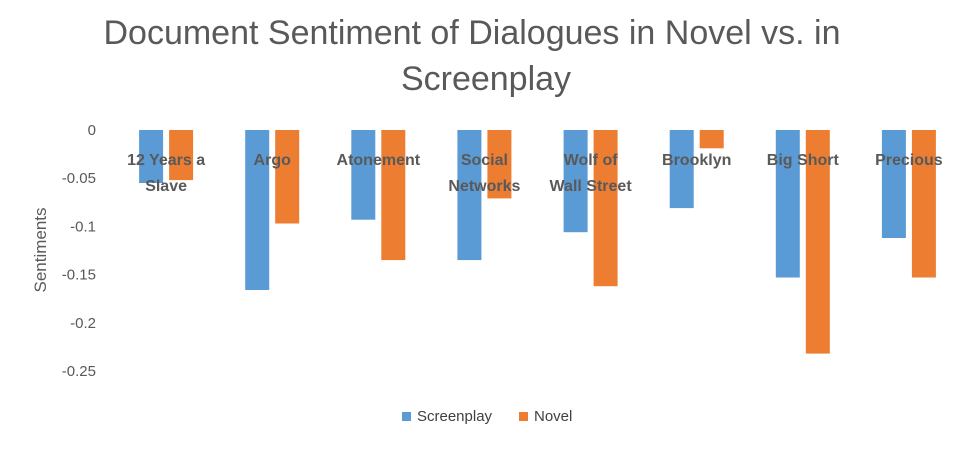 The height and width of the screenshot is (452, 972). Describe the element at coordinates (379, 160) in the screenshot. I see `x-category-label: Atonement` at that location.